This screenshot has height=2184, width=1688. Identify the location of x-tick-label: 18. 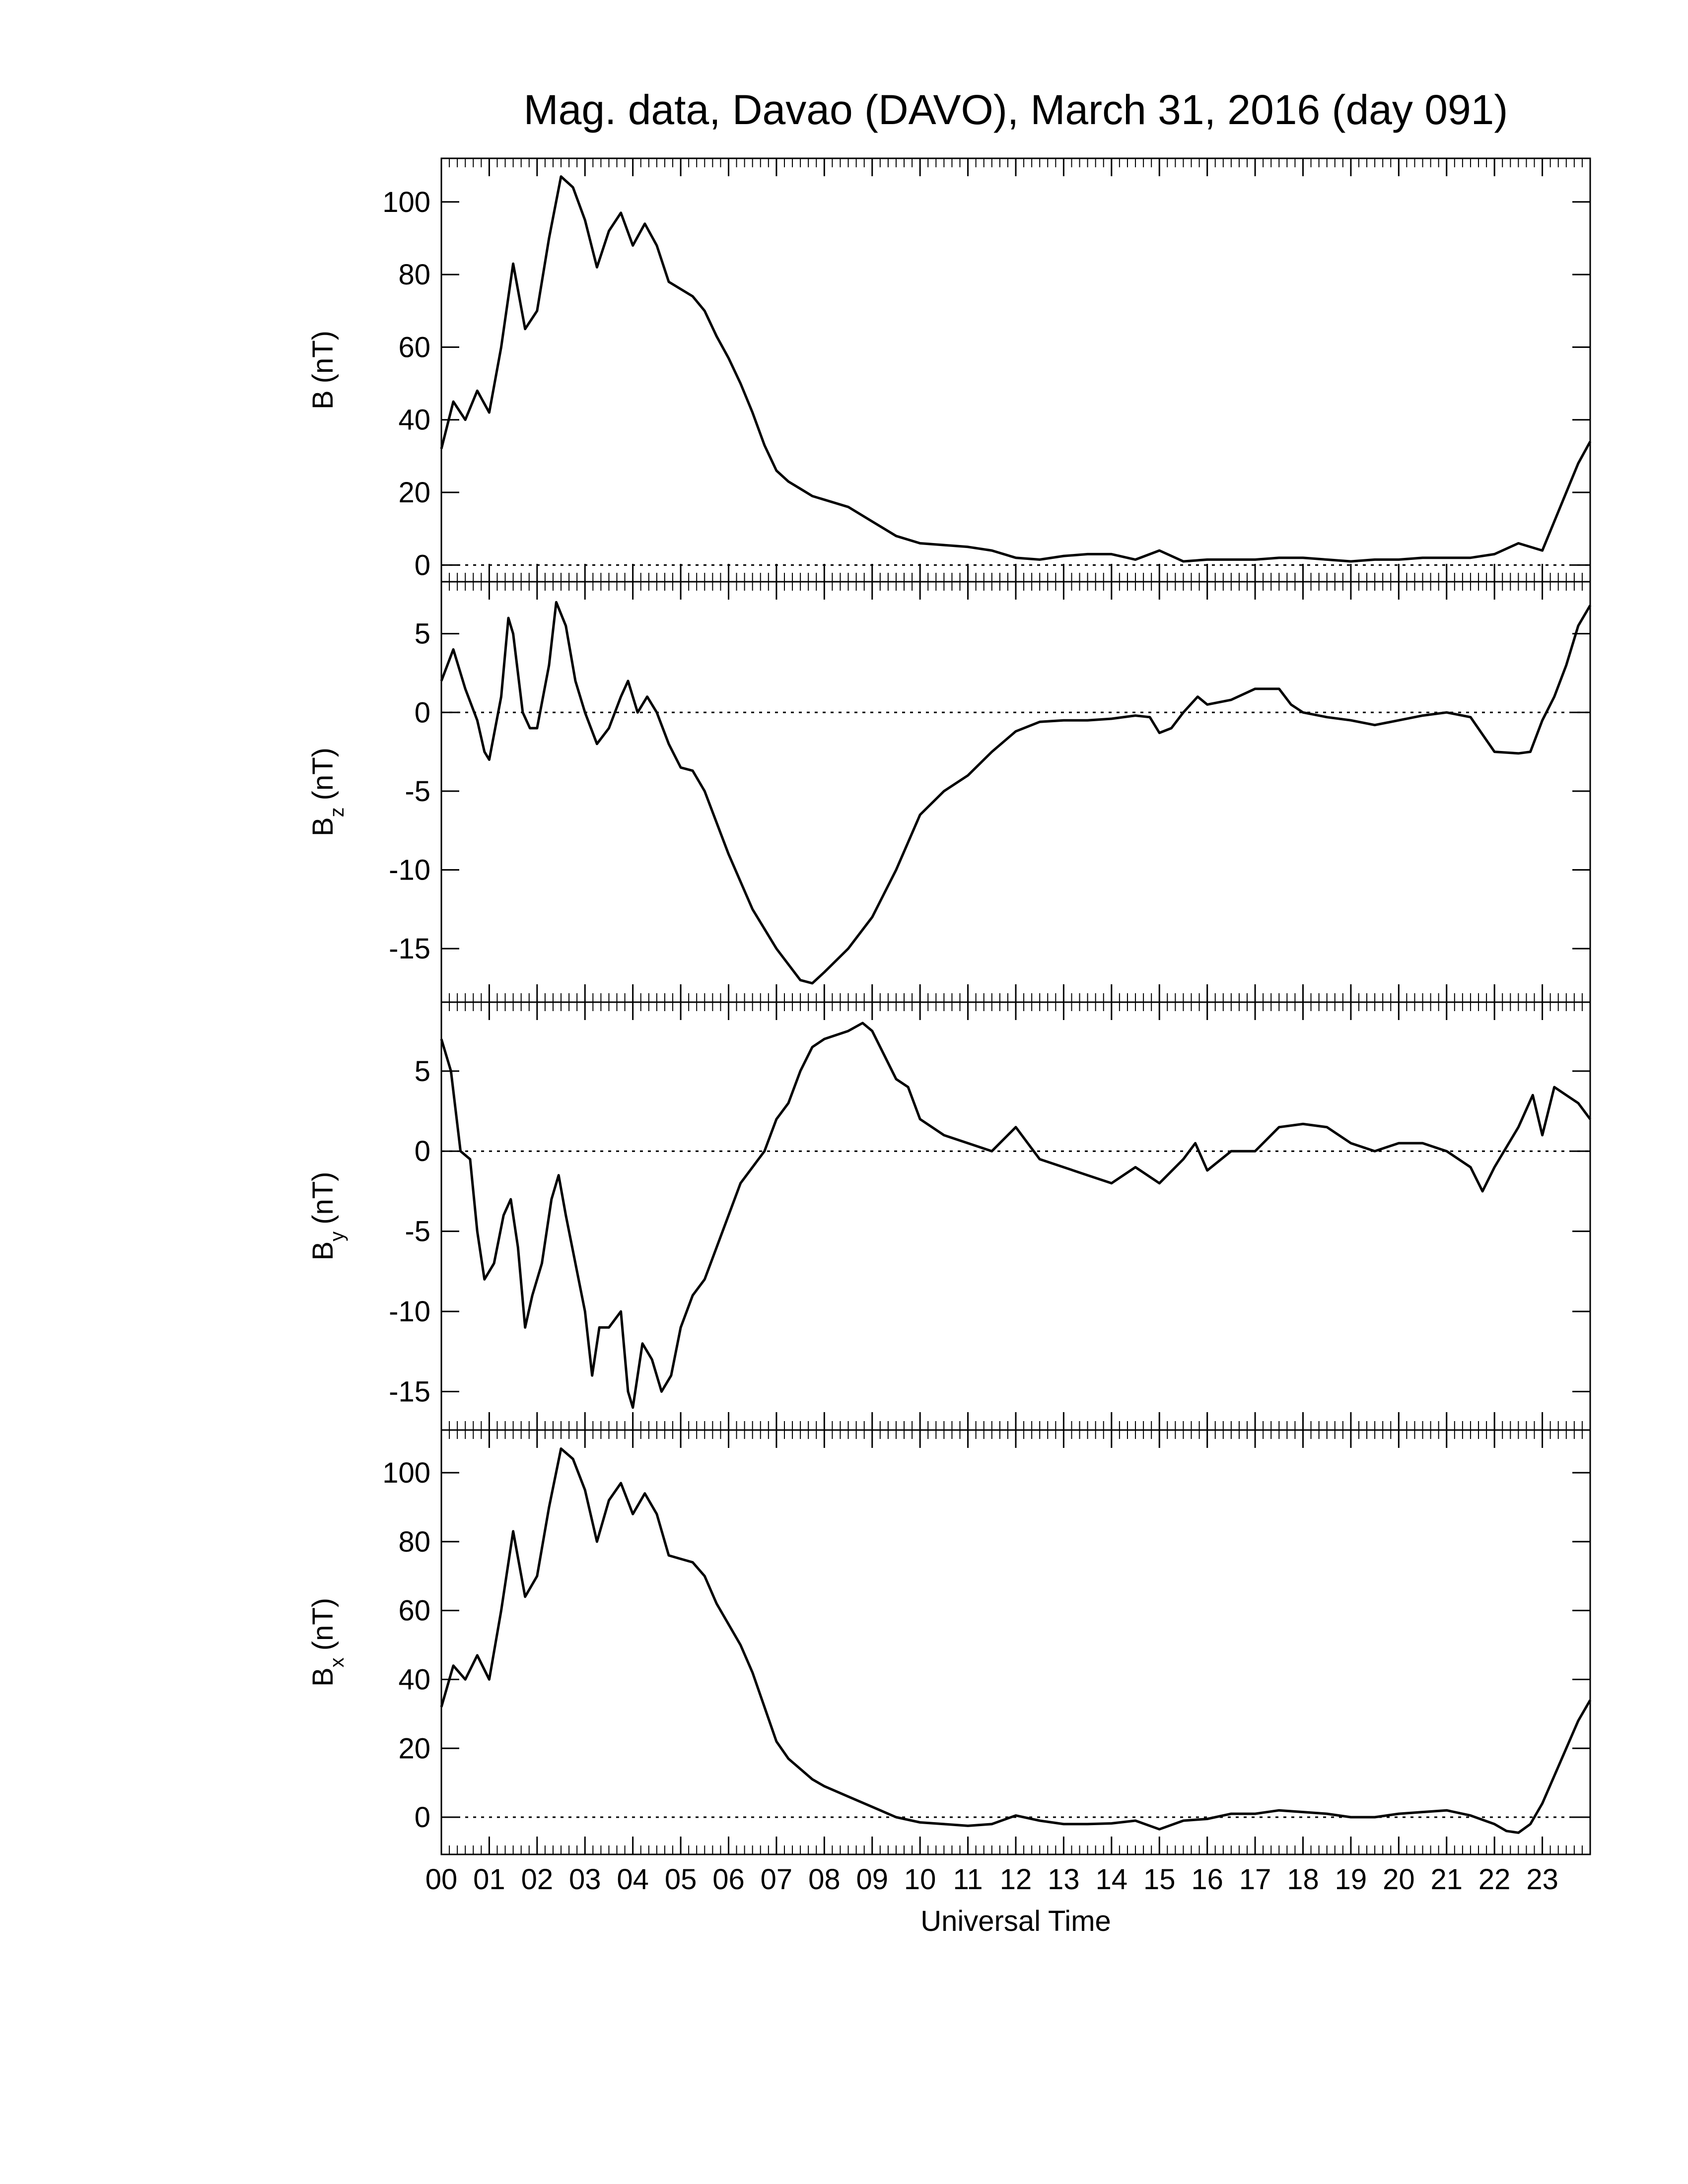
(1303, 1879).